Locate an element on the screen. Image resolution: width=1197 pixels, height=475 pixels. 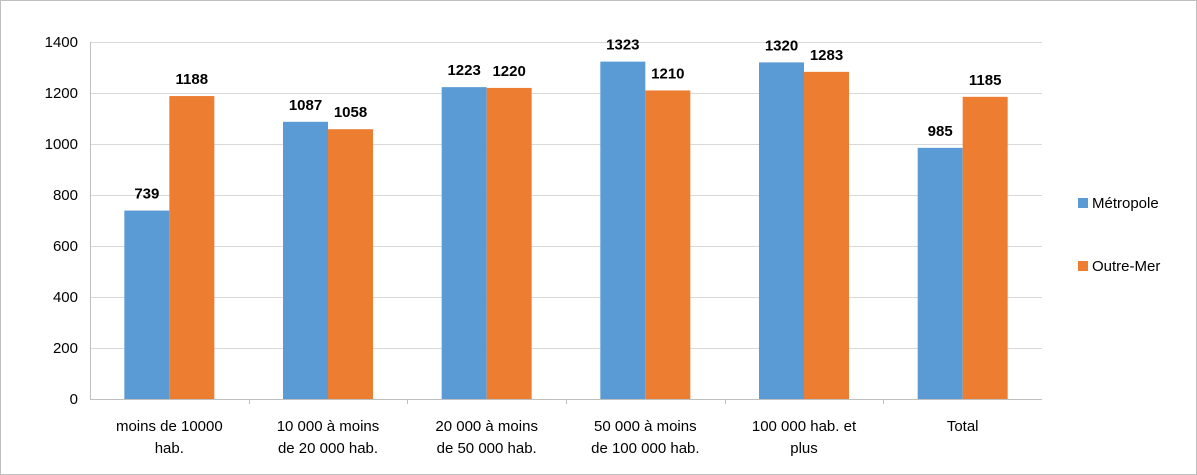
category-label-4-line-0: 100 000 hab. et is located at coordinates (804, 426).